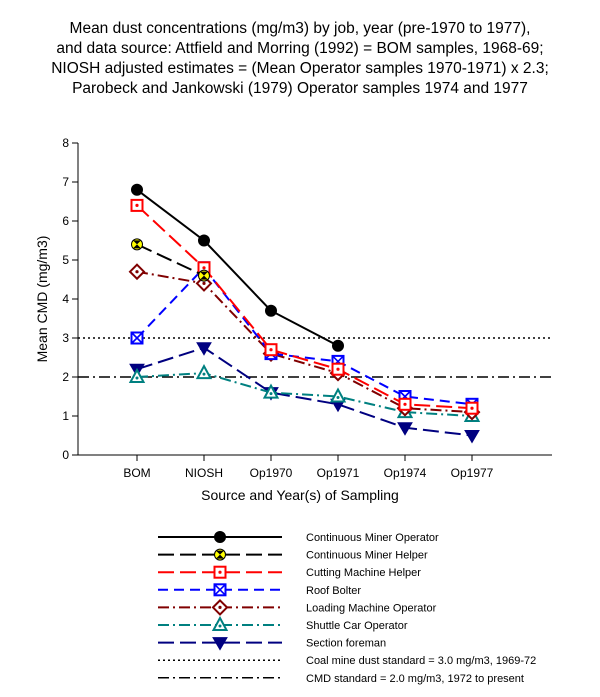 The width and height of the screenshot is (600, 697). I want to click on x-tick-label: Op1977, so click(472, 473).